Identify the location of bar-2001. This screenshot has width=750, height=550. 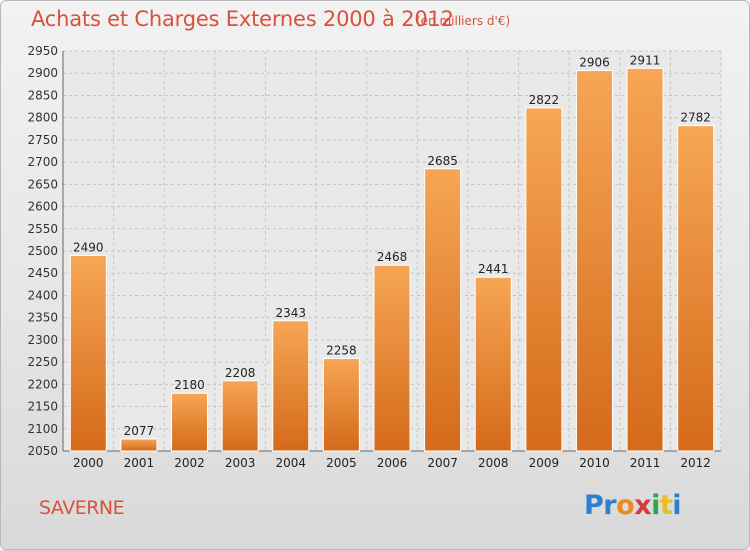
(139, 445).